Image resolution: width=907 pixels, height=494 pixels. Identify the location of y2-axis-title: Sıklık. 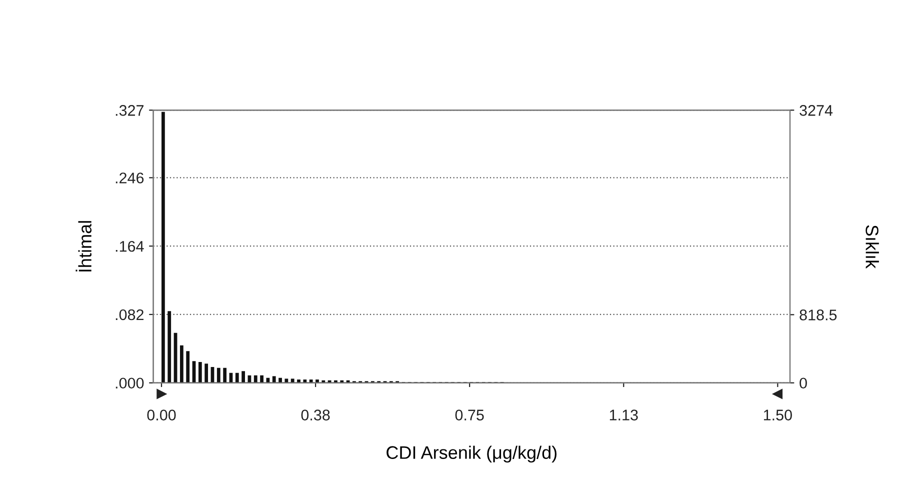
(872, 247).